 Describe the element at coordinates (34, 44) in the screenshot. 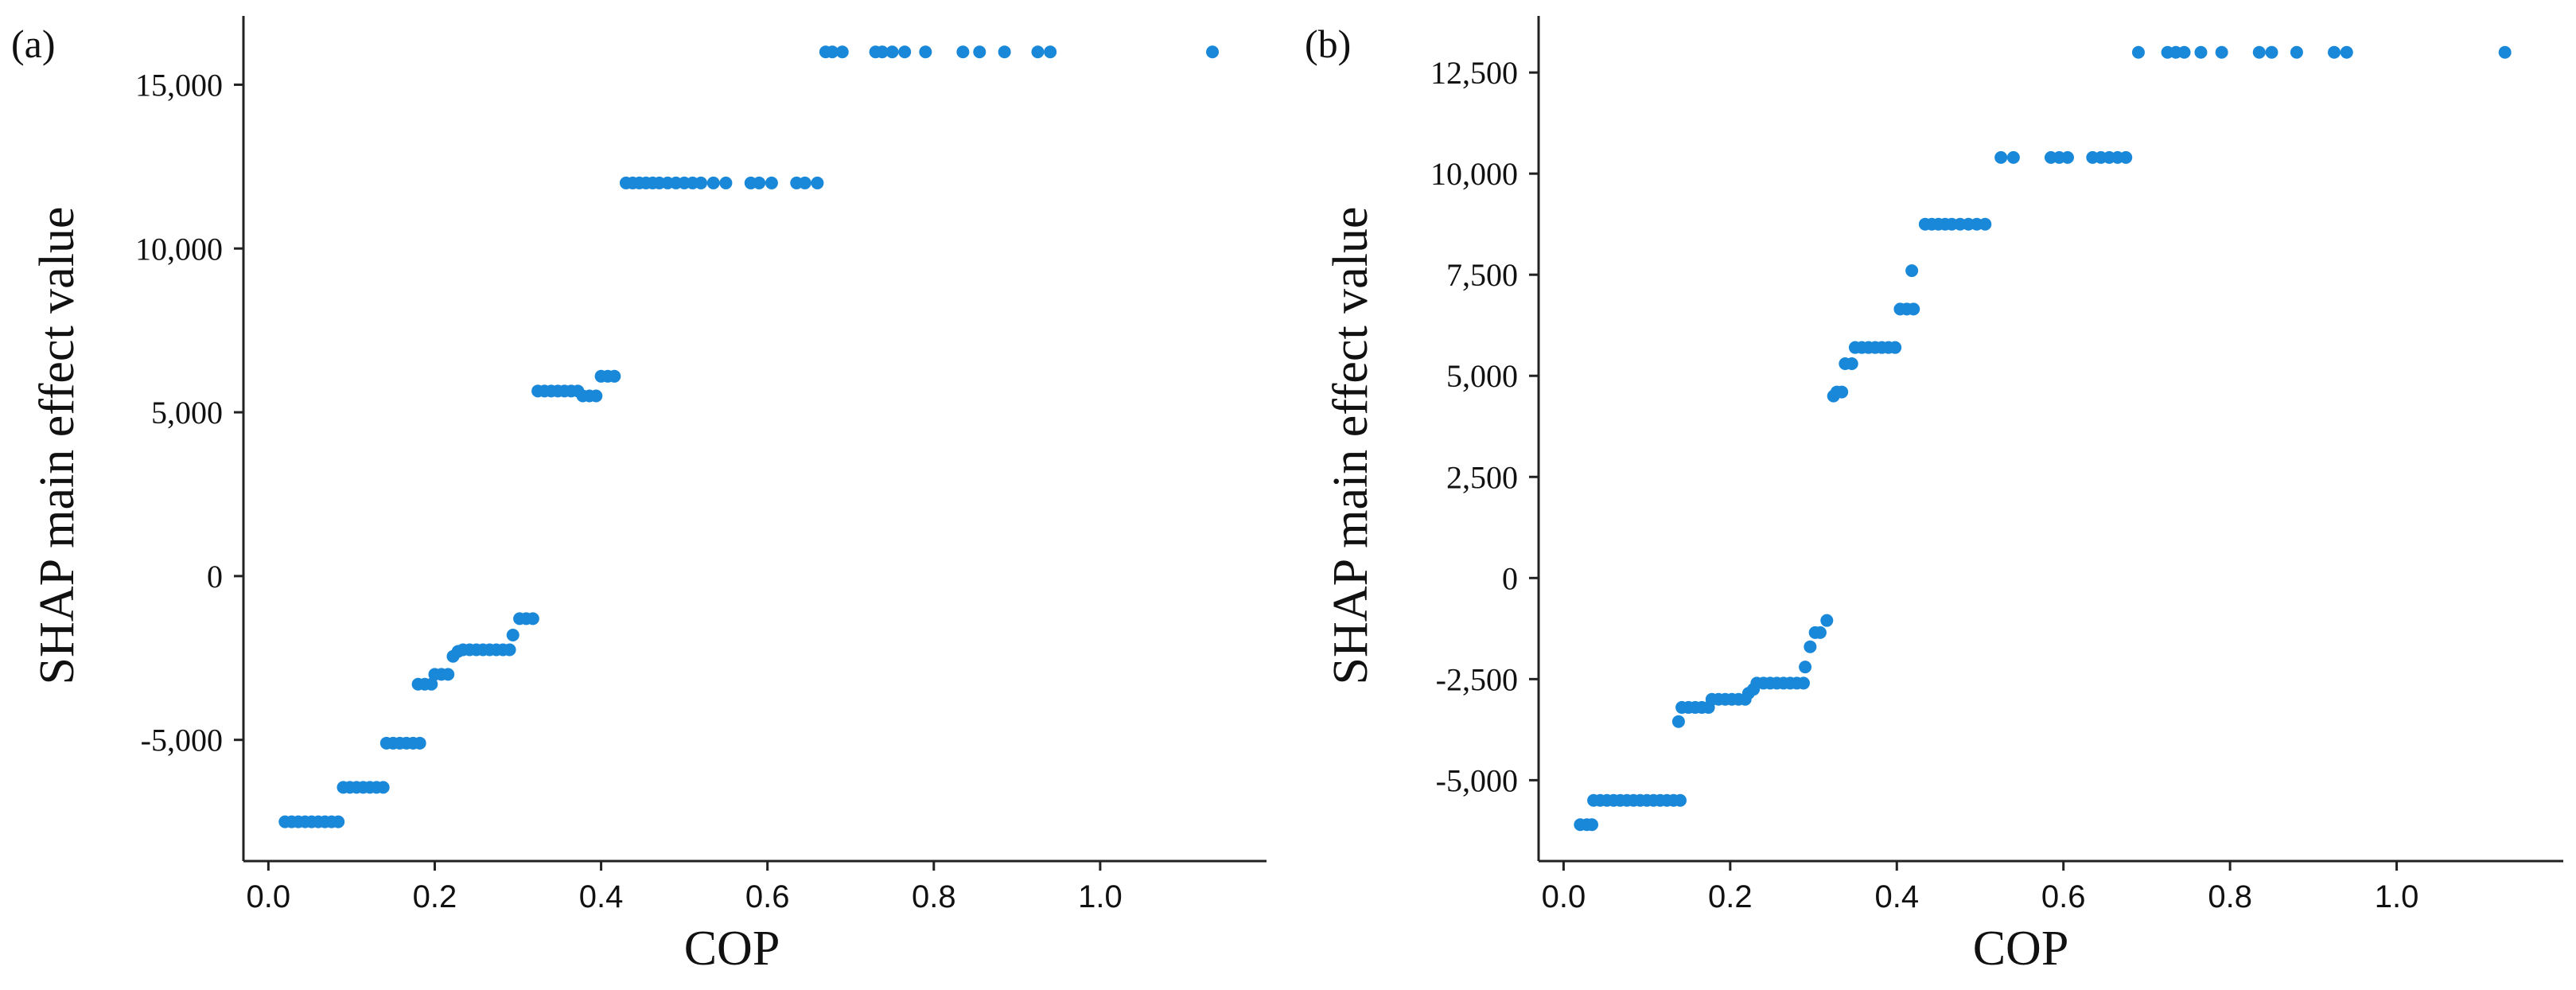

I see `panel-label: (a)` at that location.